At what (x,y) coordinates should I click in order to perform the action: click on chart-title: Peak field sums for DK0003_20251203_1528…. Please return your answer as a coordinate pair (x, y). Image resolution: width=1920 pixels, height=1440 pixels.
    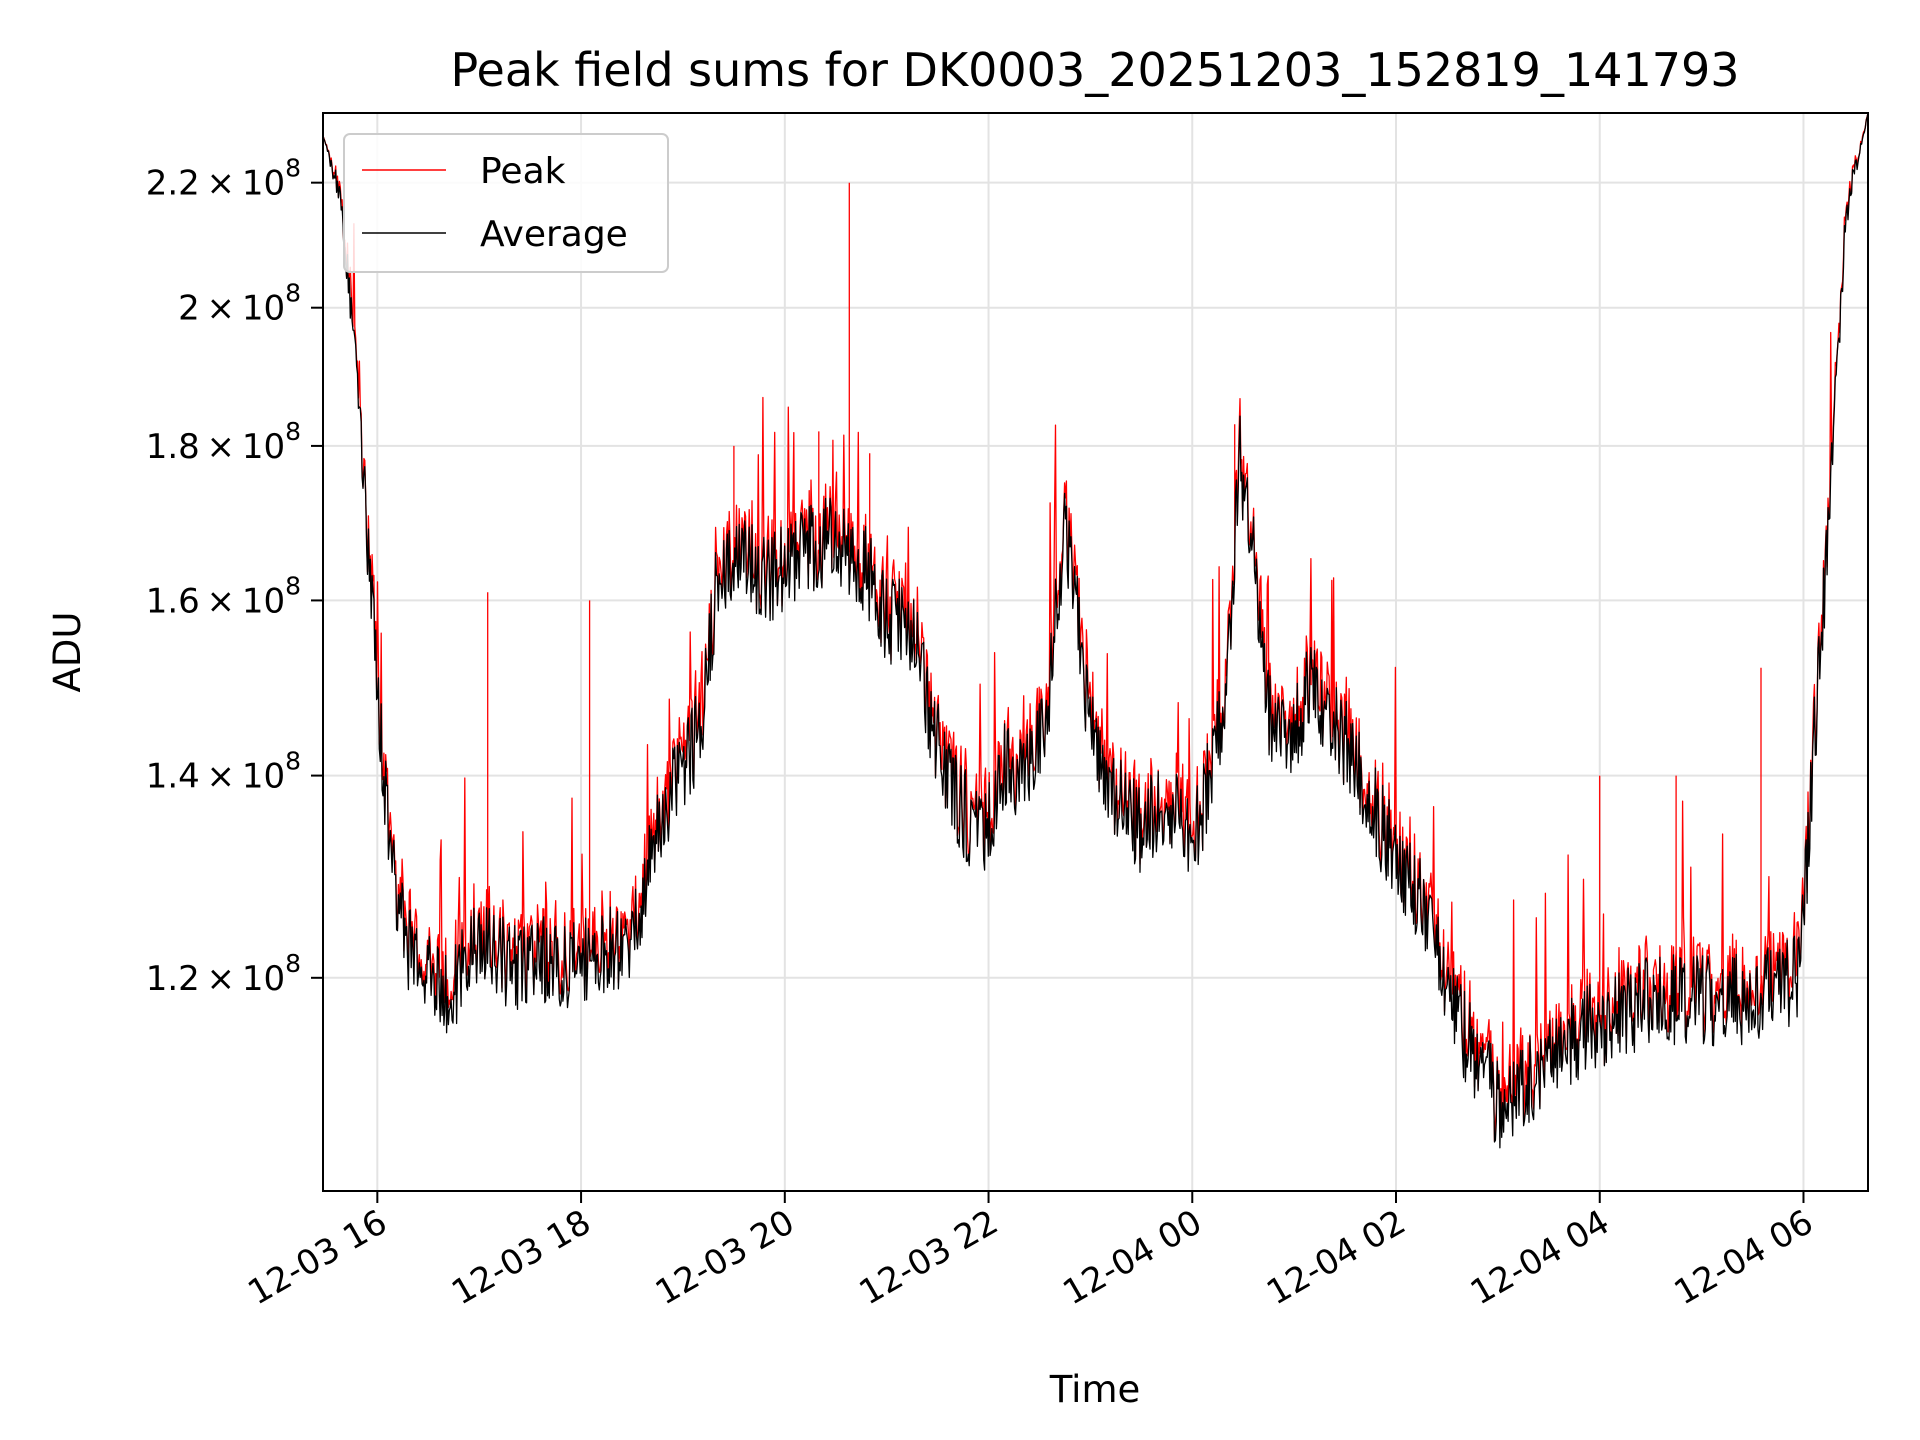
    Looking at the image, I should click on (1094, 70).